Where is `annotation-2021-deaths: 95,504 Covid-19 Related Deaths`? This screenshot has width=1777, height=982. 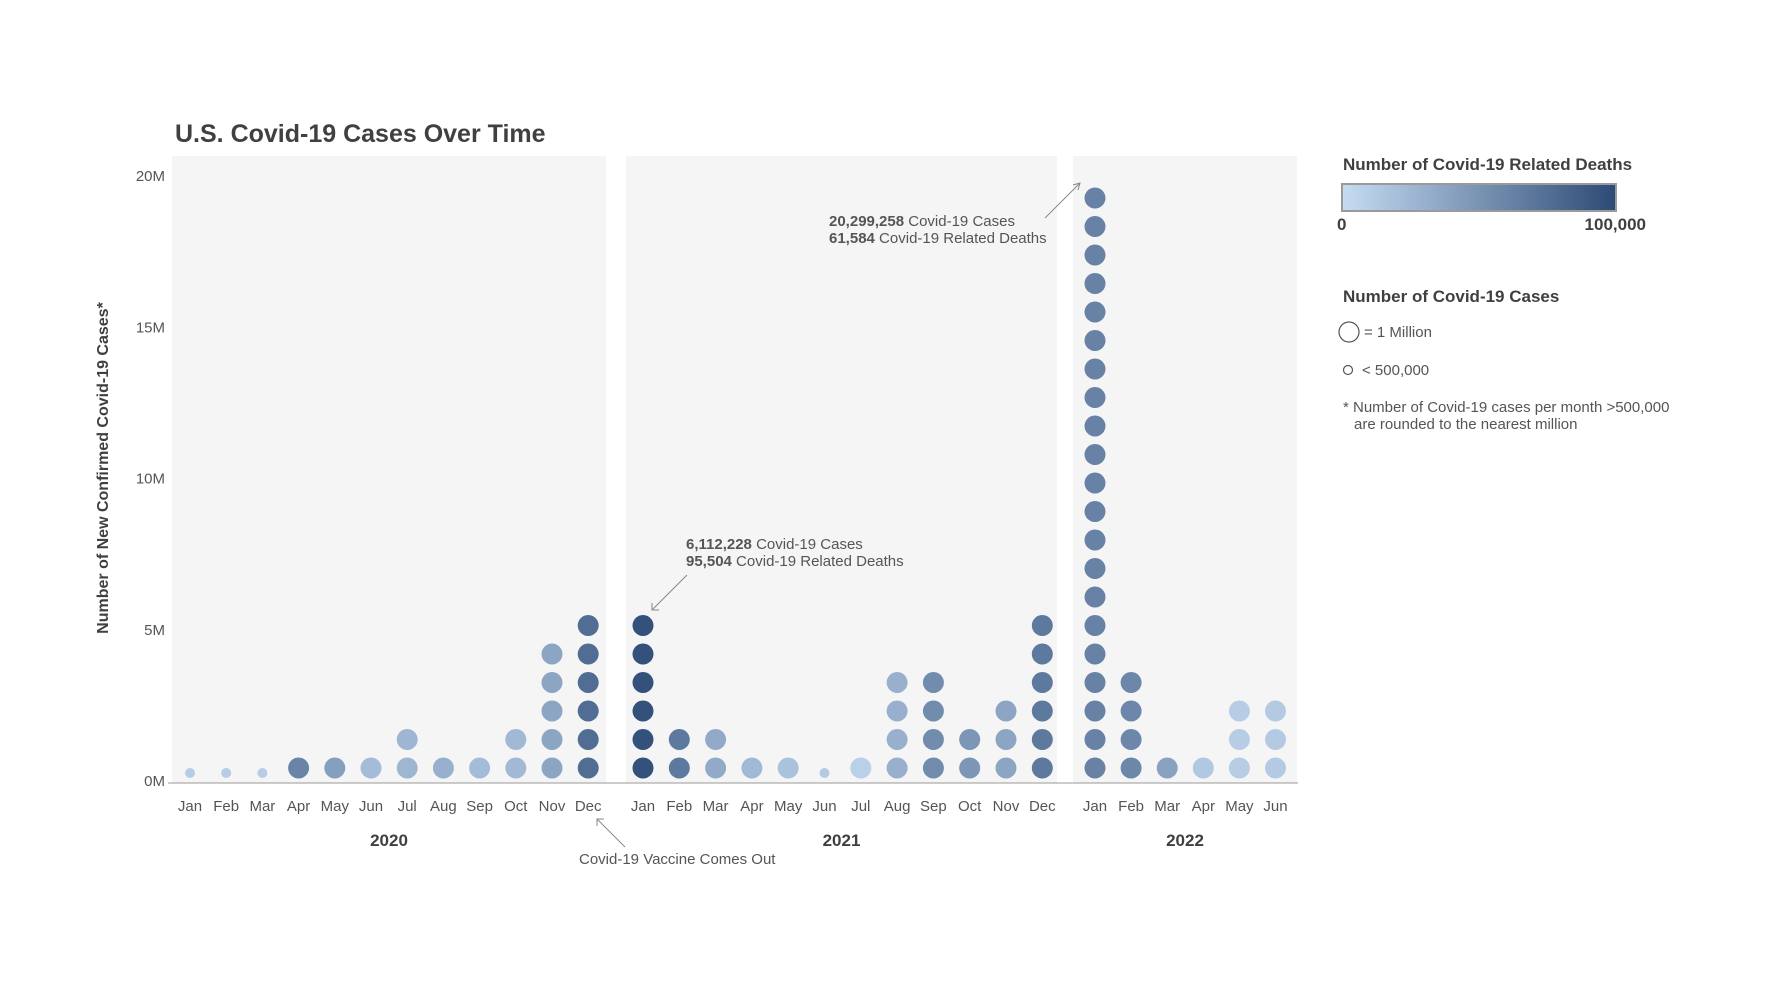 annotation-2021-deaths: 95,504 Covid-19 Related Deaths is located at coordinates (795, 561).